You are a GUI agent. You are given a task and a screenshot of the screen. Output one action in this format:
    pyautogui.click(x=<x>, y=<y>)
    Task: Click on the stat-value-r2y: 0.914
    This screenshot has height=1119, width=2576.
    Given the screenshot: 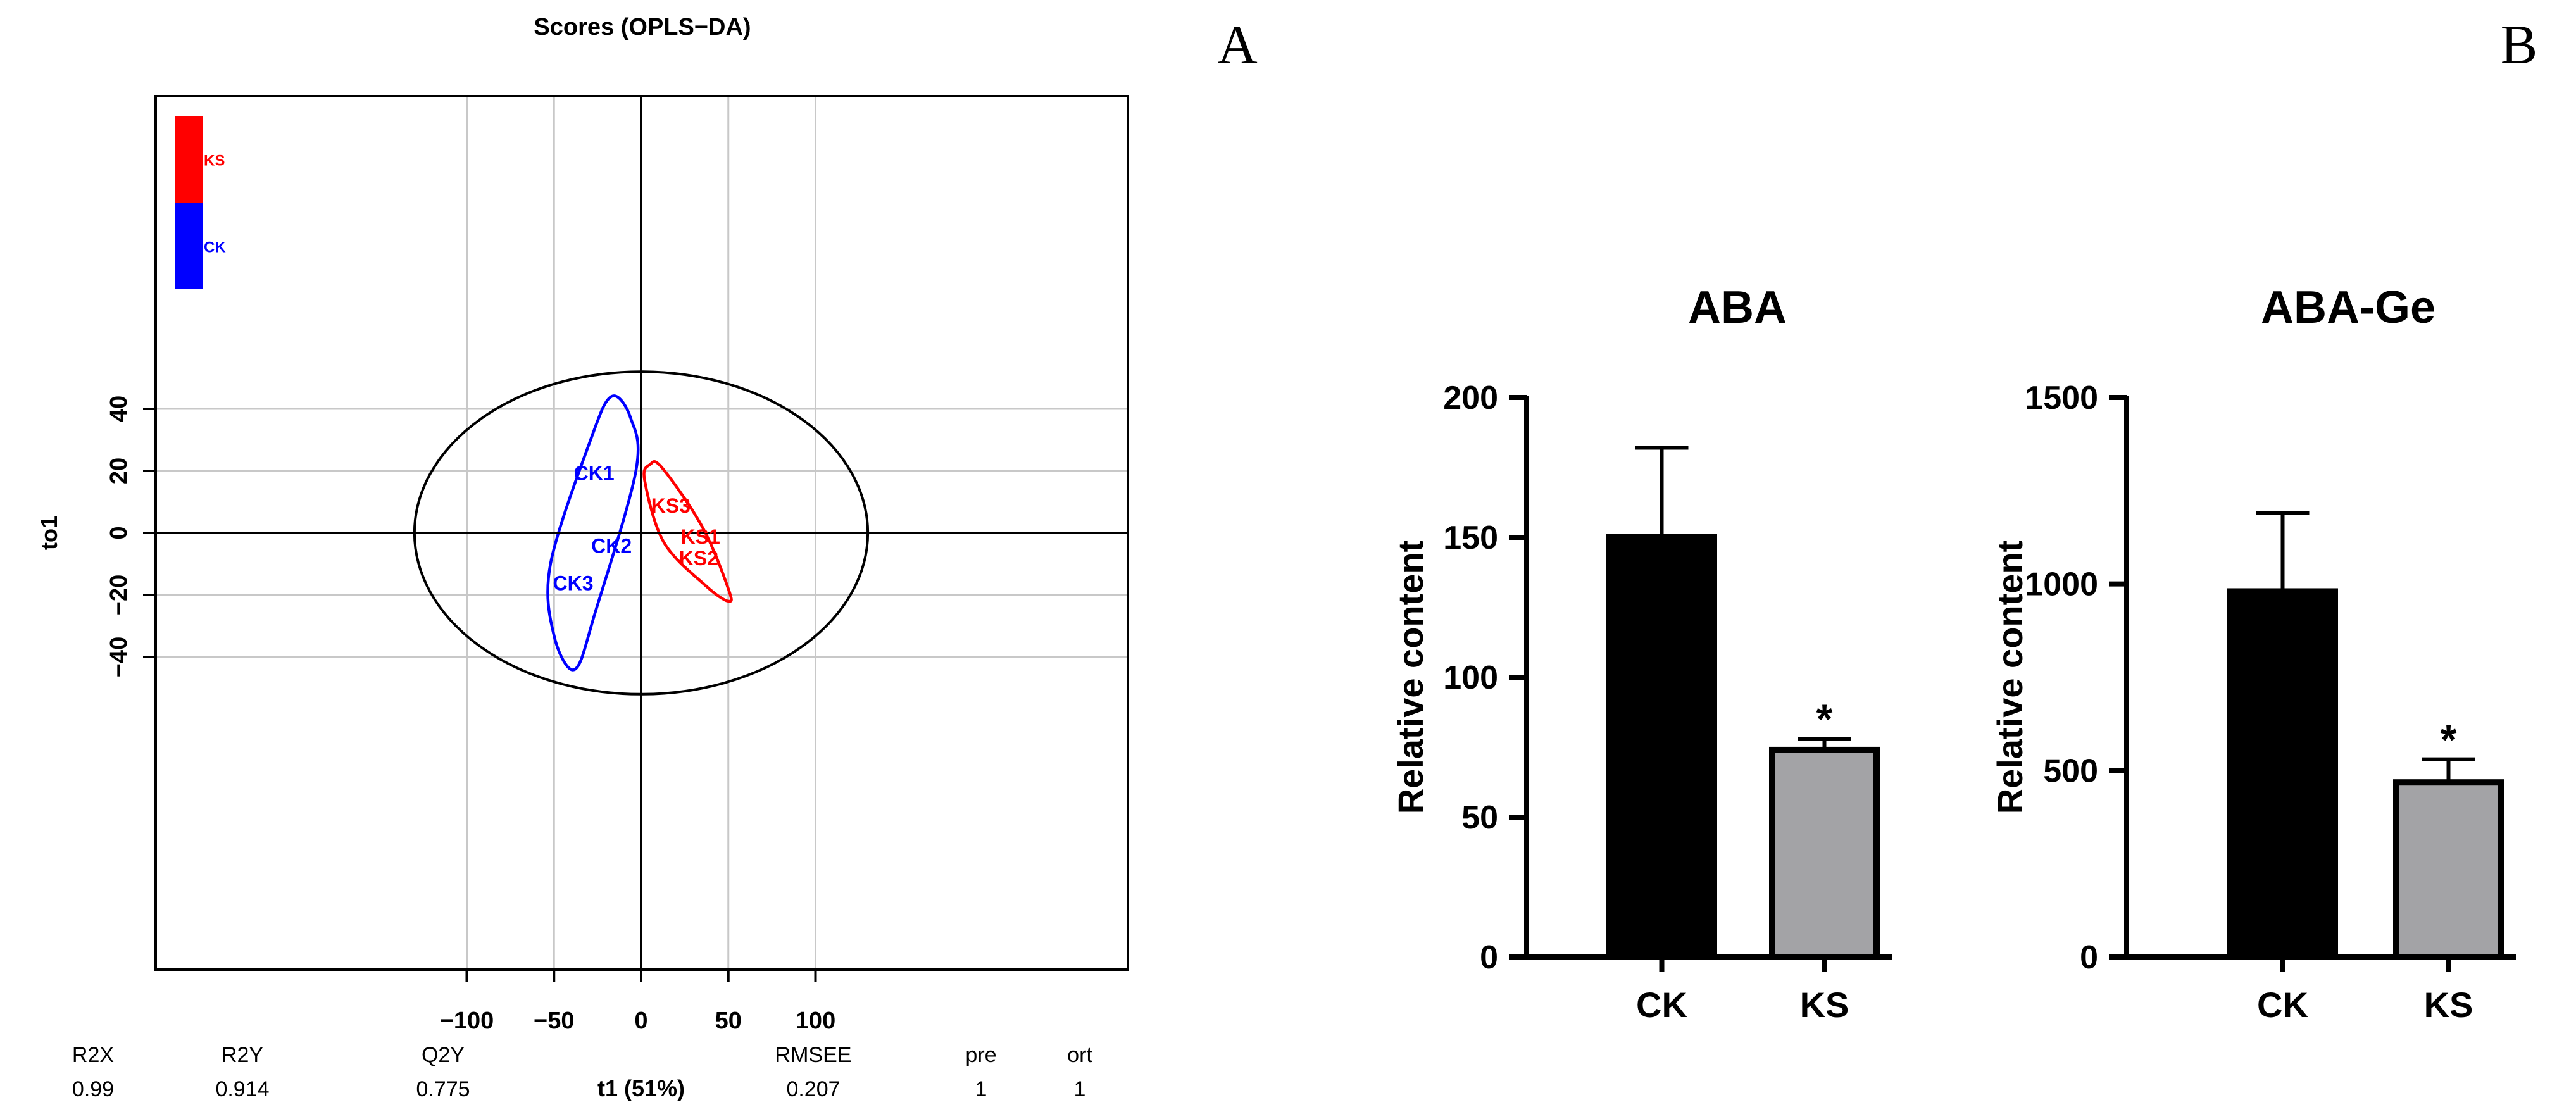 What is the action you would take?
    pyautogui.click(x=242, y=1089)
    